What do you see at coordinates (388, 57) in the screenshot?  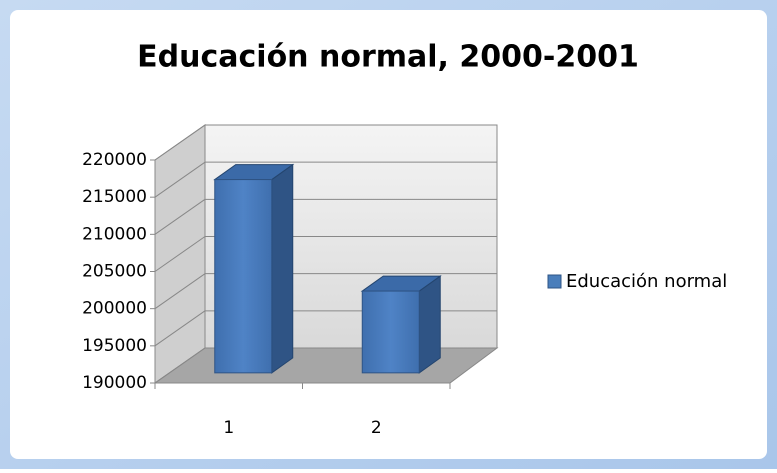 I see `chart-title: Educación normal, 2000-2001` at bounding box center [388, 57].